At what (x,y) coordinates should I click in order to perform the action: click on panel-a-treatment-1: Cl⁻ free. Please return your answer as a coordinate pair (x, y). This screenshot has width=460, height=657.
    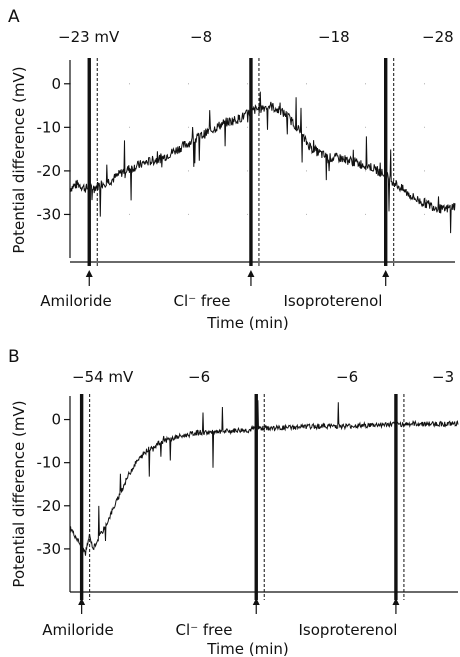
    Looking at the image, I should click on (202, 301).